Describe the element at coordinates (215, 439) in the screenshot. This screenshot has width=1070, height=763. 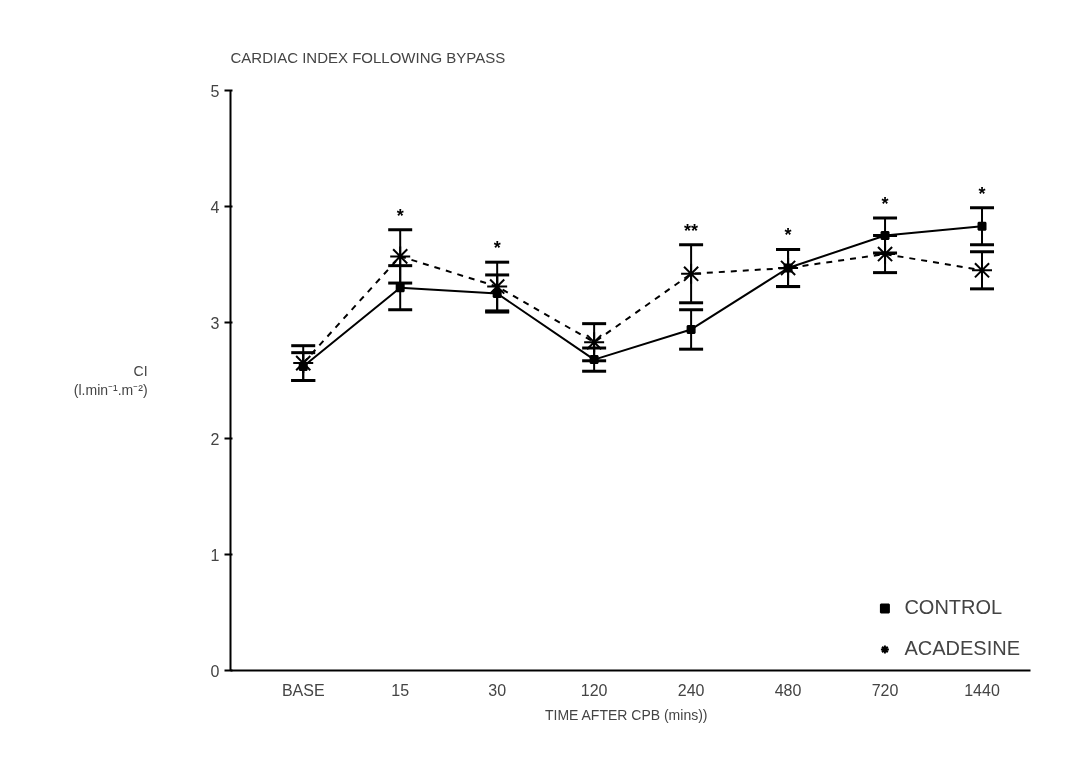
I see `y-tick-label: 2` at that location.